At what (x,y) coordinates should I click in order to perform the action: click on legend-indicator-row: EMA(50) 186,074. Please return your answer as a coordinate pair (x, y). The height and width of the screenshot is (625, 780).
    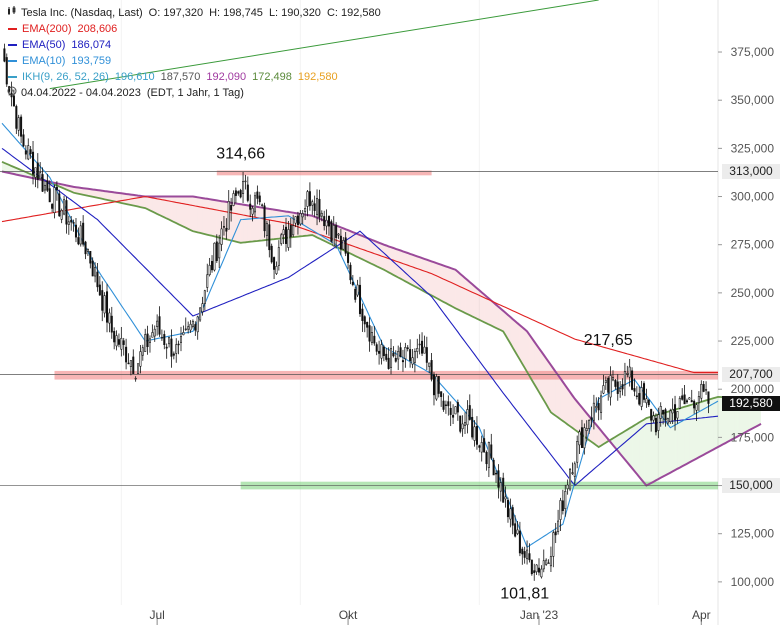
    Looking at the image, I should click on (193, 45).